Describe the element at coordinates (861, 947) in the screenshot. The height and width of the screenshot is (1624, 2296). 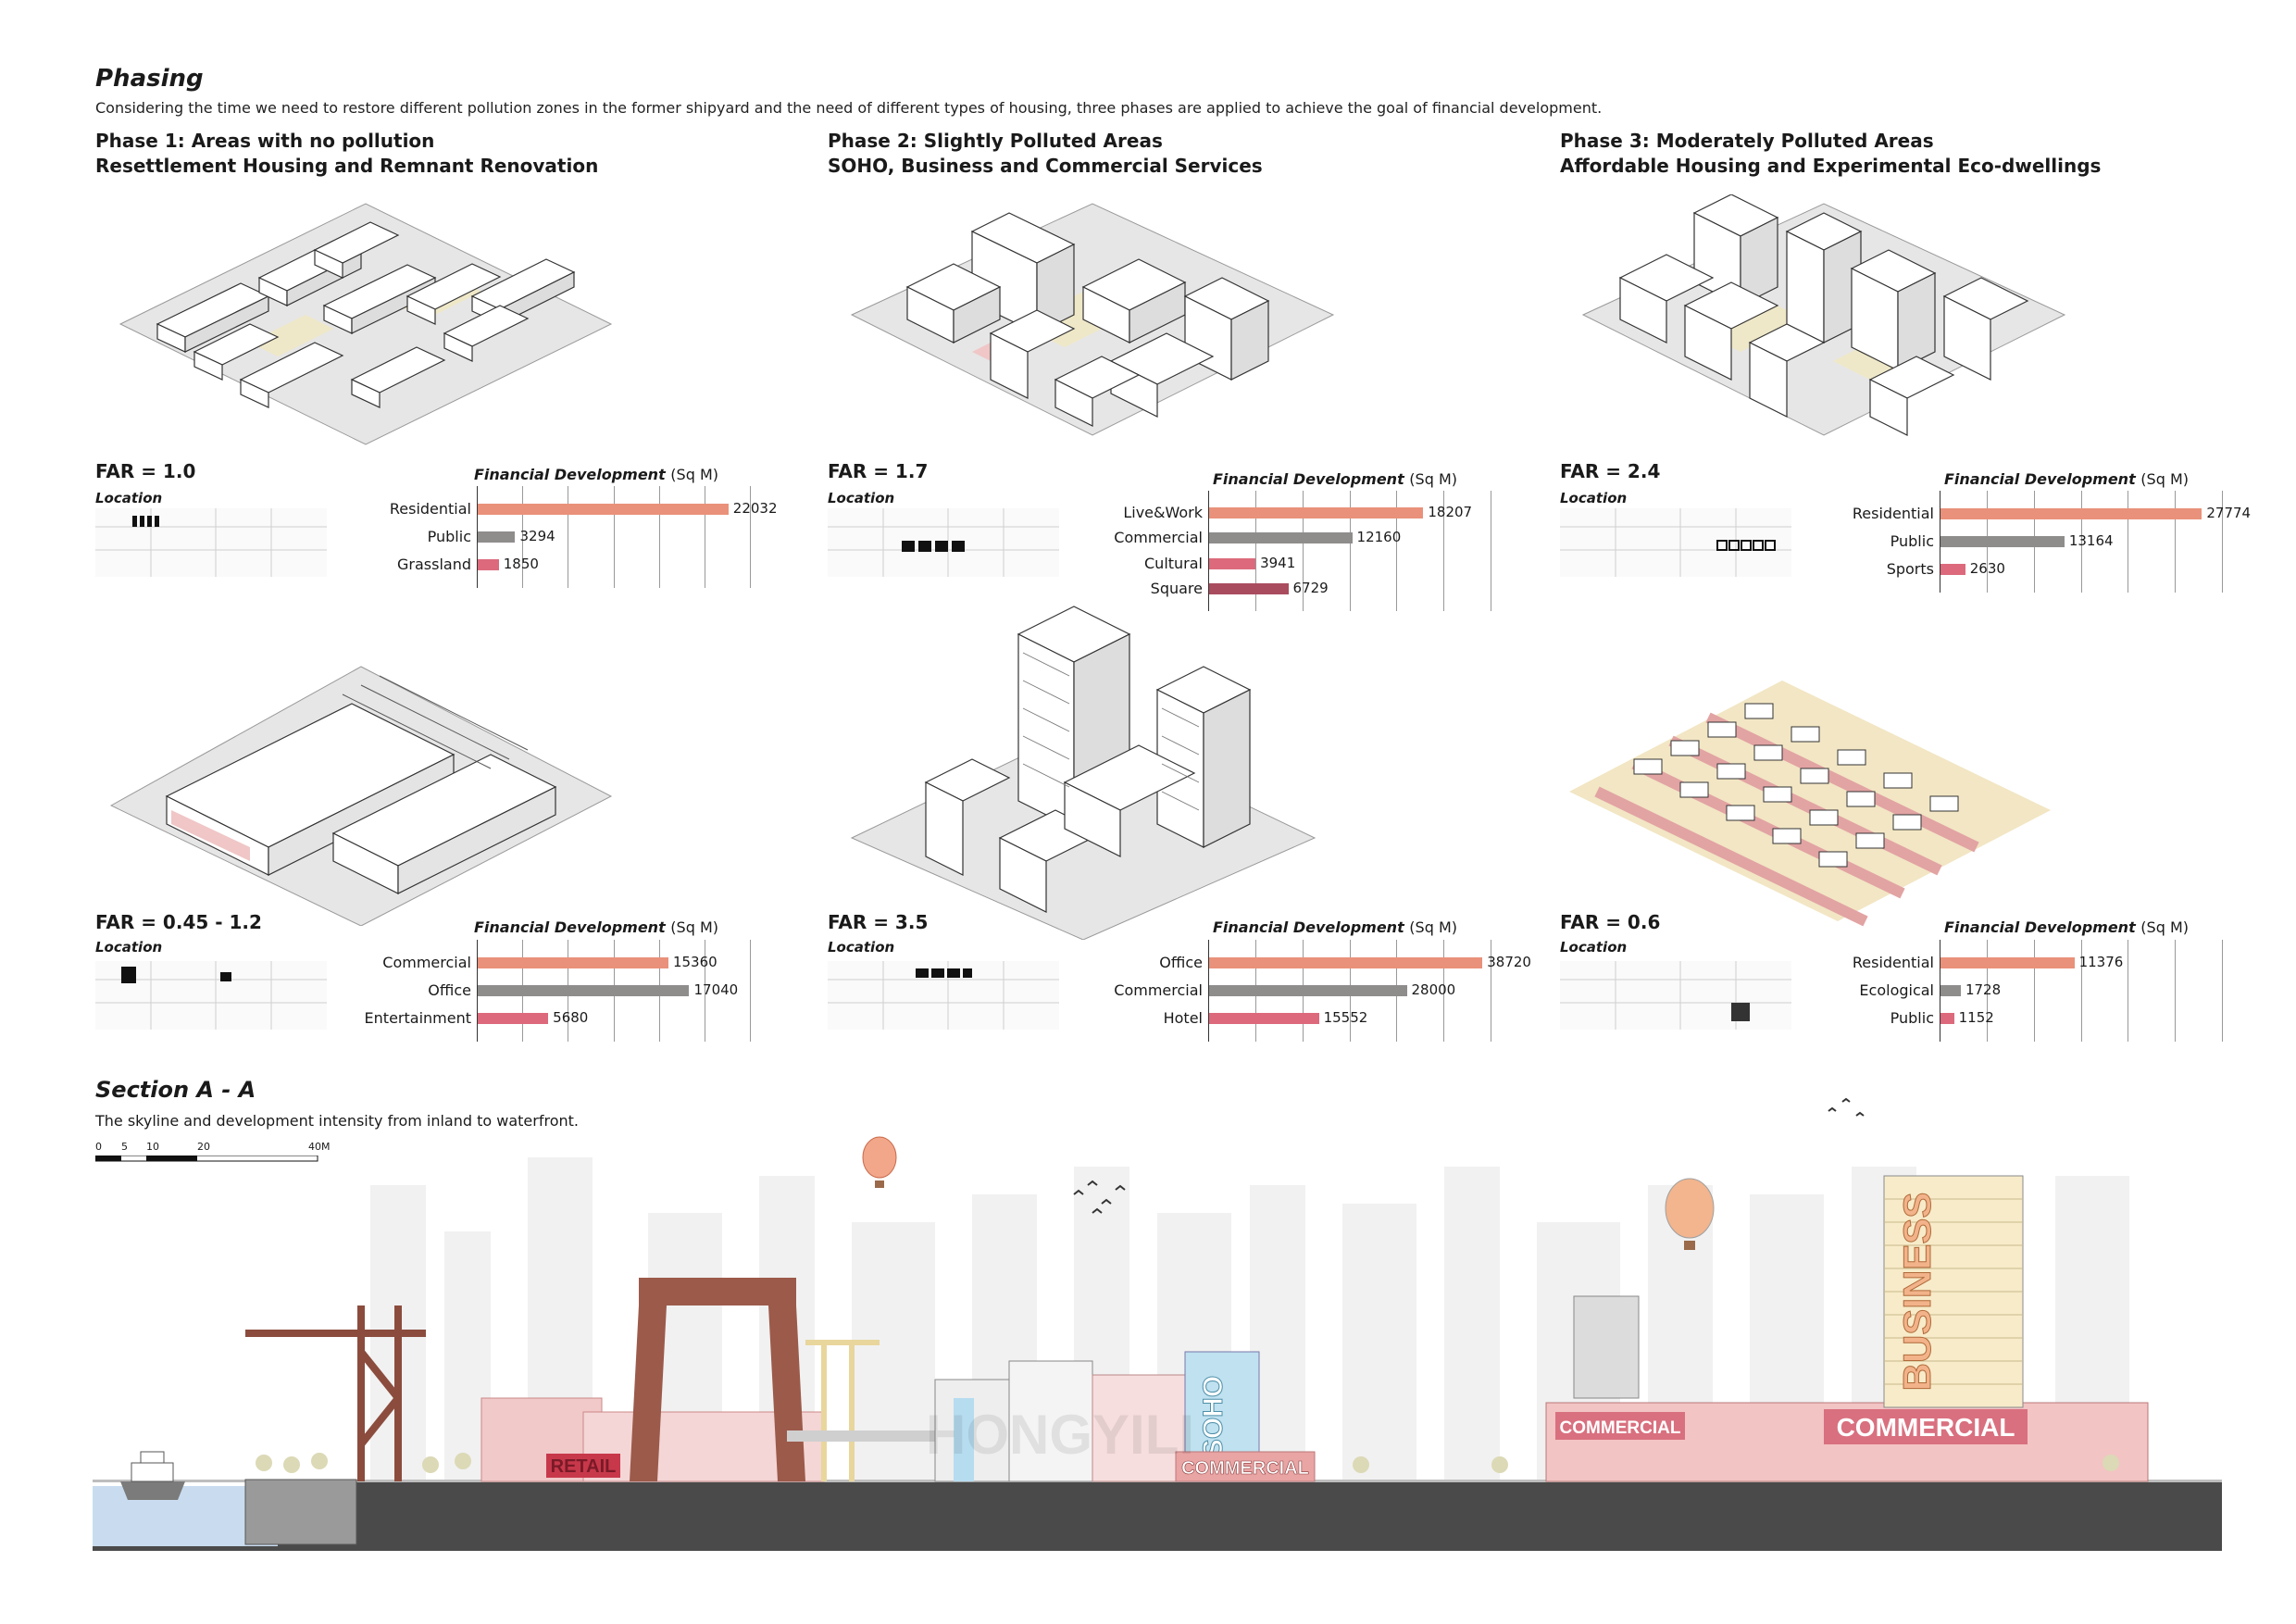
I see `location-label-2b: Location` at that location.